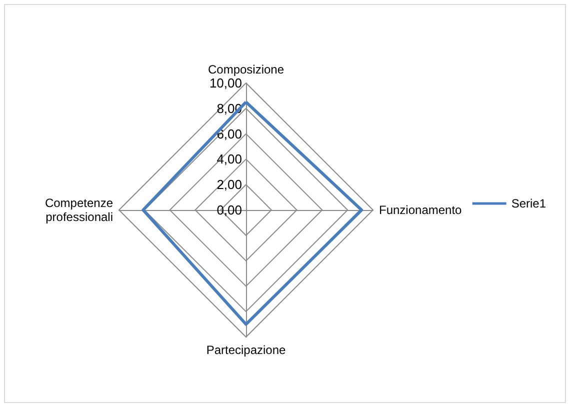 The width and height of the screenshot is (572, 409). I want to click on legend-label: Serie1, so click(528, 203).